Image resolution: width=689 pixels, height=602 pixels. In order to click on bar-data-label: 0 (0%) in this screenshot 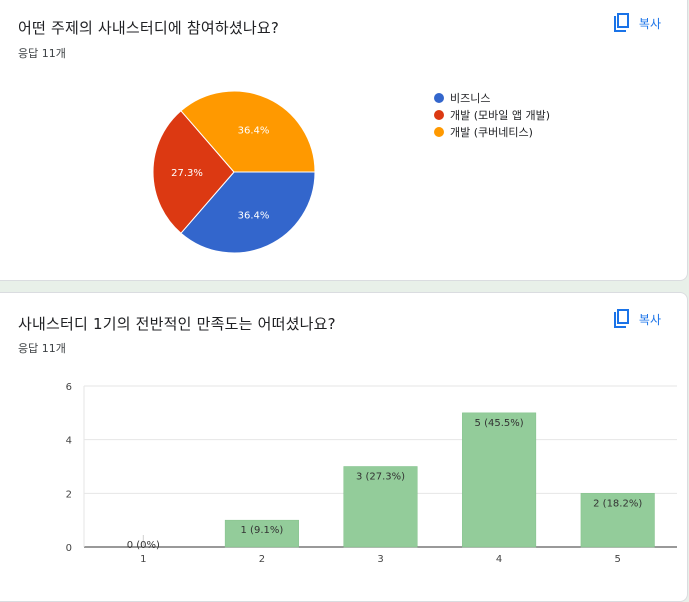, I will do `click(143, 545)`.